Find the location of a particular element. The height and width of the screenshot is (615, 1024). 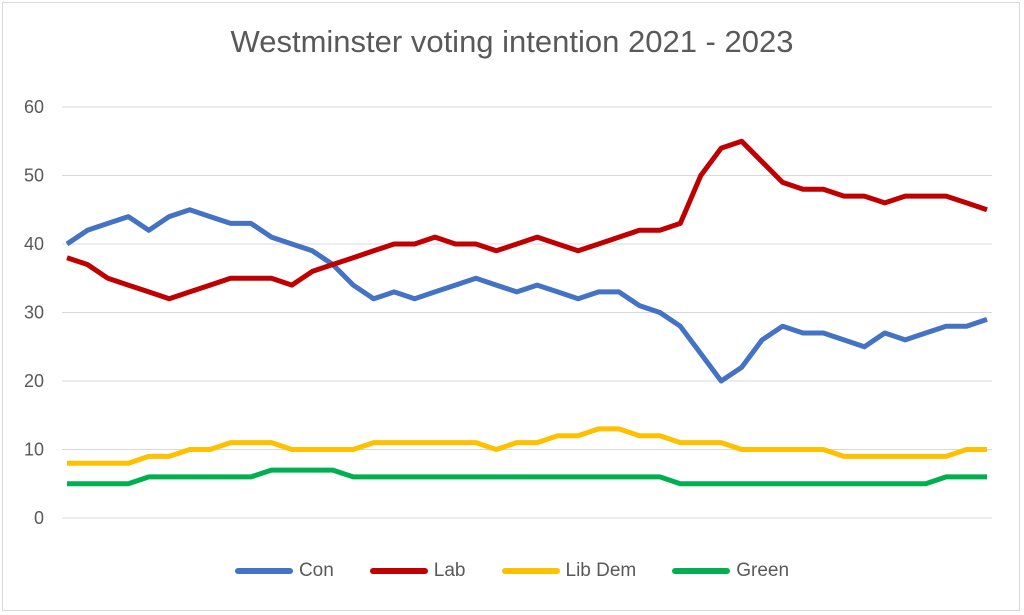

legend-item-green: Green is located at coordinates (730, 571).